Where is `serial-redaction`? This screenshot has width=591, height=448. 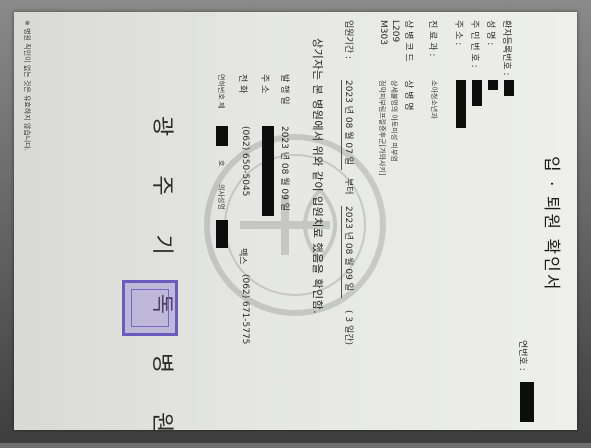
serial-redaction is located at coordinates (527, 402).